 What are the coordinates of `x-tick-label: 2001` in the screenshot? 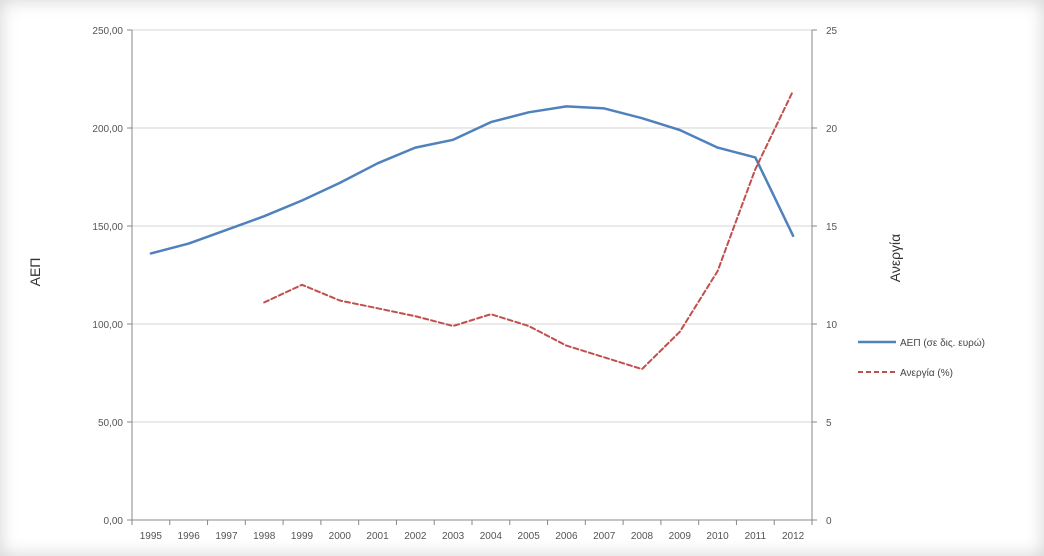 It's located at (377, 536).